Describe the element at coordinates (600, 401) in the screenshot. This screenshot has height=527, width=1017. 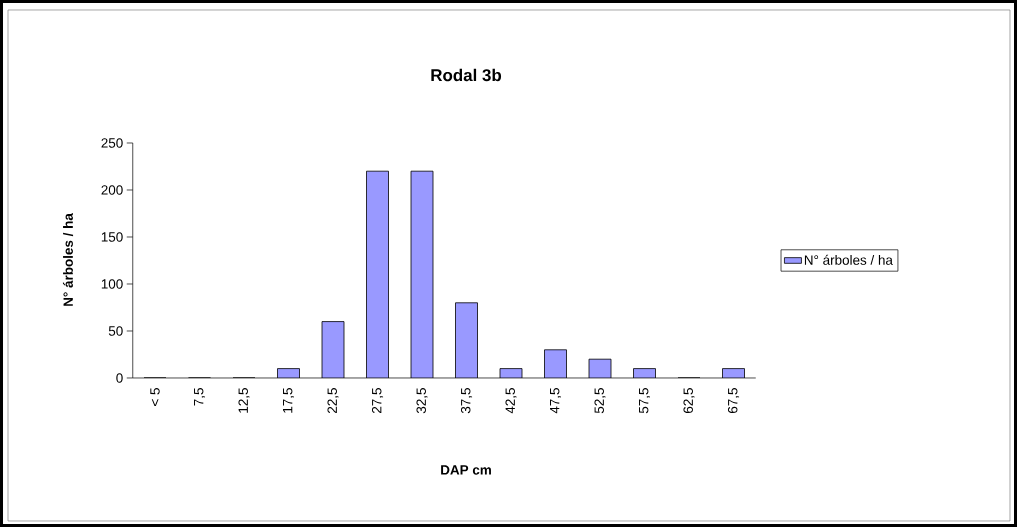
I see `x-tick-label: 52,5` at that location.